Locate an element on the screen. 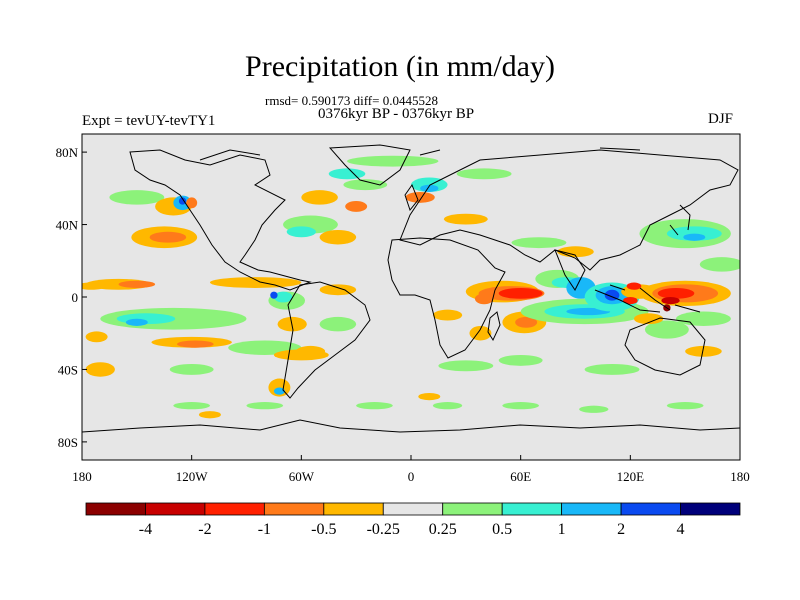 The image size is (800, 600). colorbar-label: -4 is located at coordinates (145, 529).